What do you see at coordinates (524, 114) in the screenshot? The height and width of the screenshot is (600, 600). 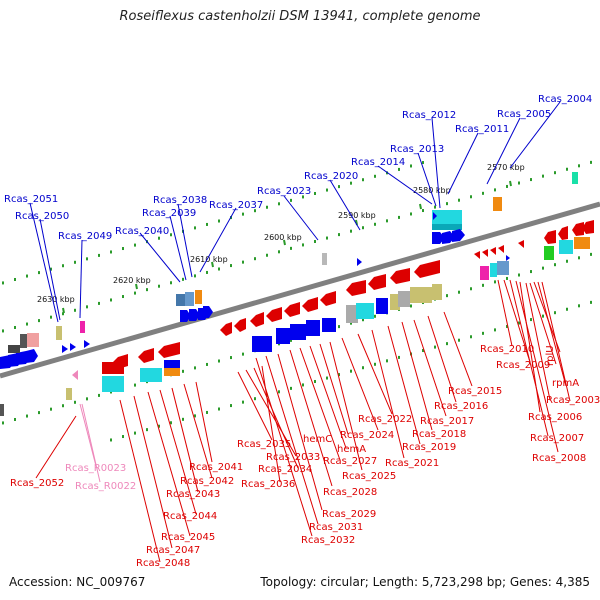 I see `gene-label: Rcas_2005` at bounding box center [524, 114].